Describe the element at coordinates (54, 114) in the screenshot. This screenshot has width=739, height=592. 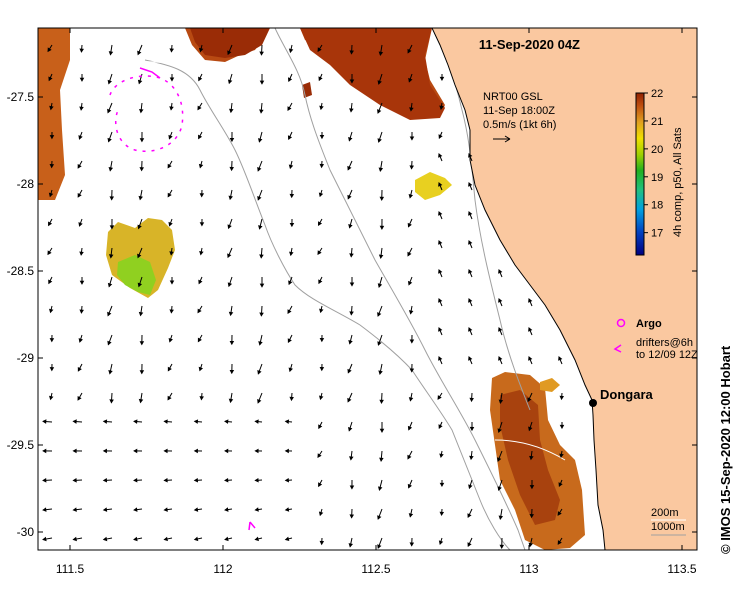
I see `sst-patch-west-edge` at that location.